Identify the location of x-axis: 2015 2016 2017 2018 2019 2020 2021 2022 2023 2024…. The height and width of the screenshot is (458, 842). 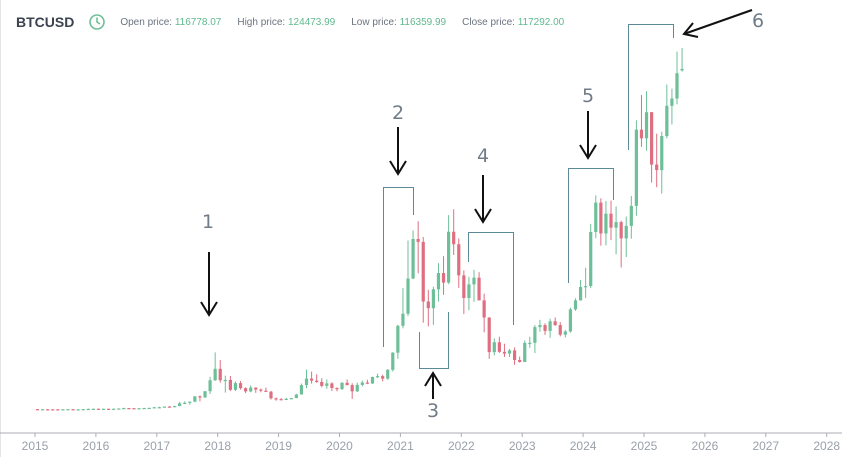
(431, 443).